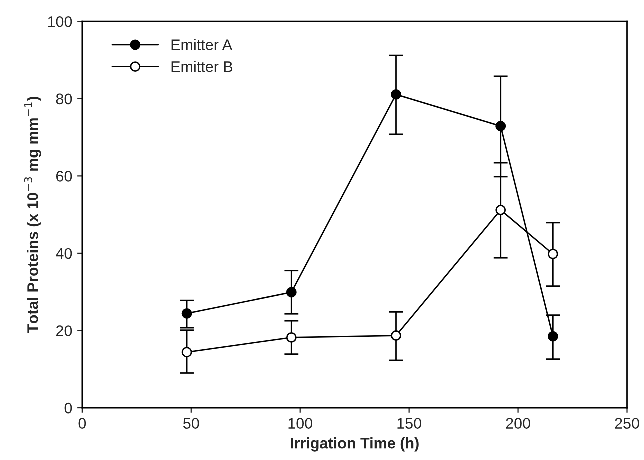  I want to click on legend-label: Emitter B, so click(202, 66).